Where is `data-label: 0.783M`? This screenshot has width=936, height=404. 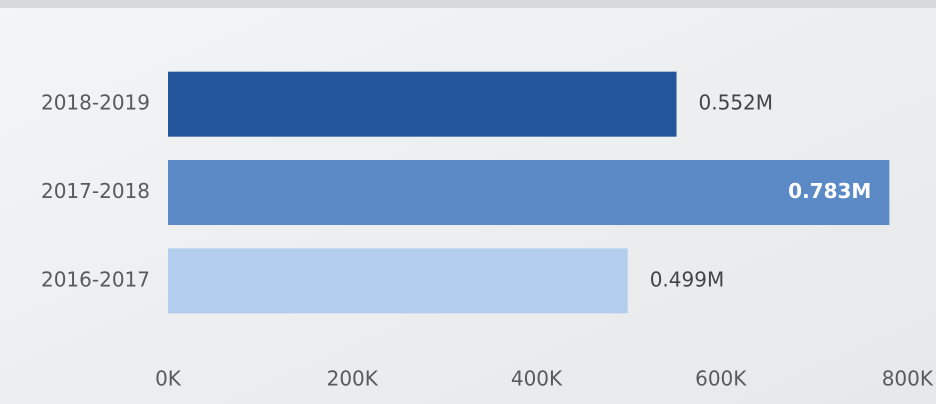
data-label: 0.783M is located at coordinates (829, 191).